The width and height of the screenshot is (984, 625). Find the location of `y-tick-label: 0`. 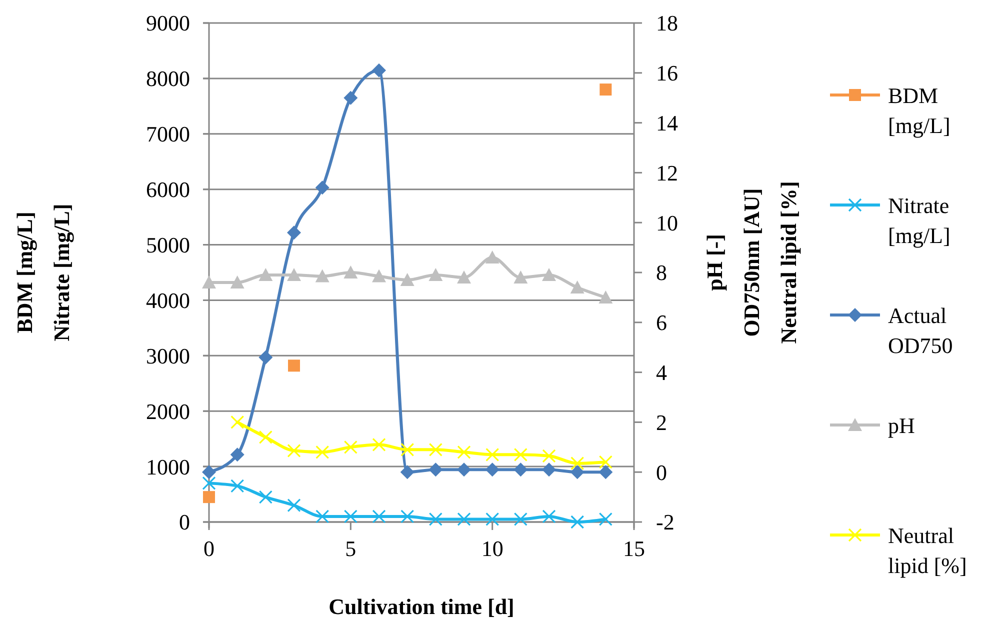

y-tick-label: 0 is located at coordinates (184, 522).